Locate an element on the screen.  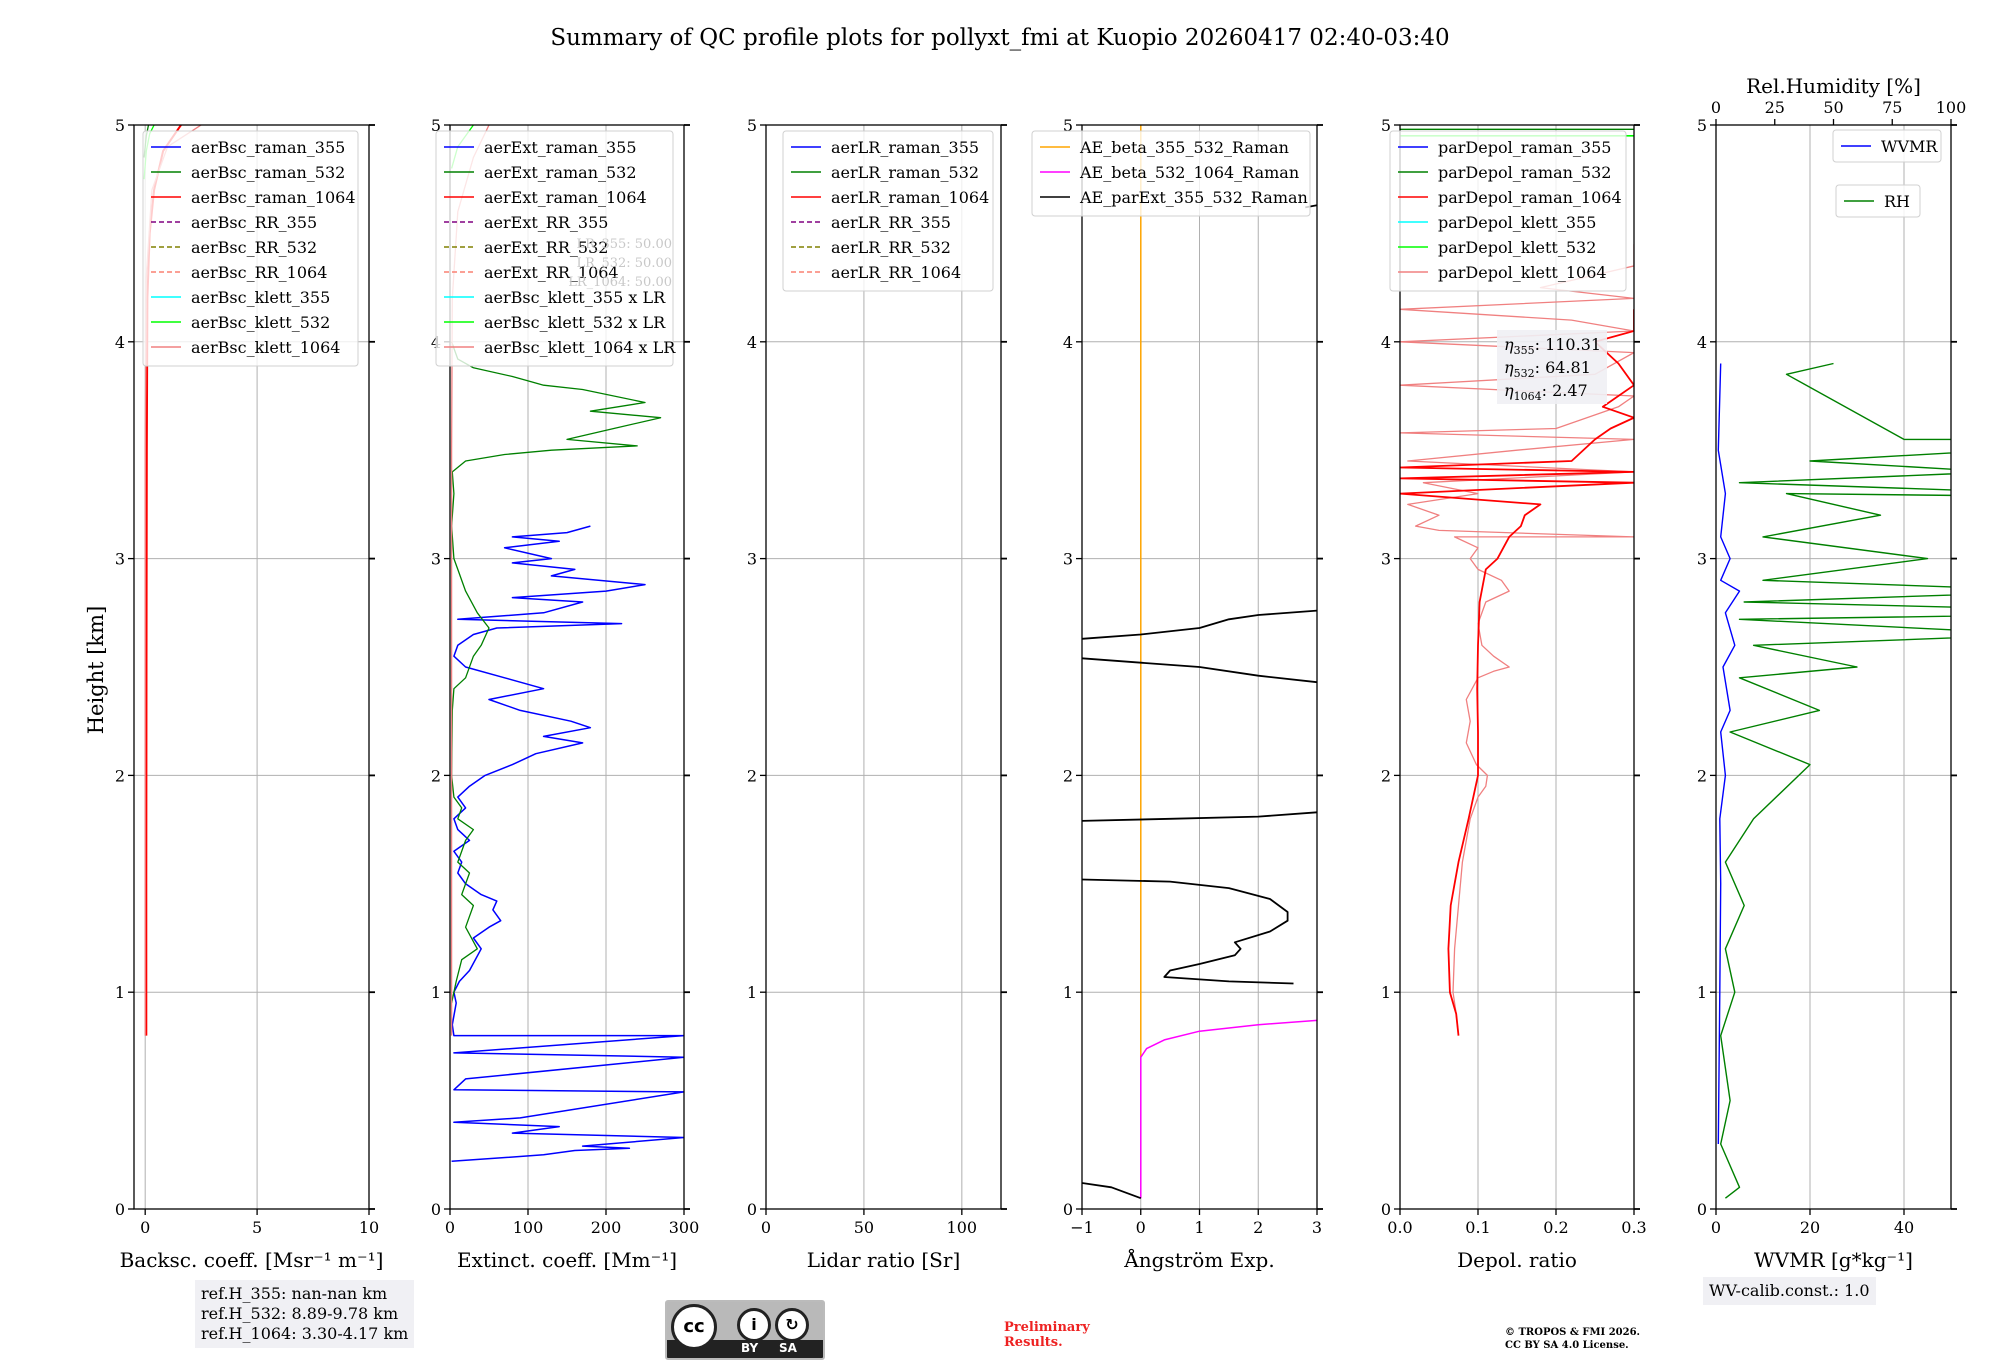
legend-label: aerExt_raman_1064 is located at coordinates (565, 197).